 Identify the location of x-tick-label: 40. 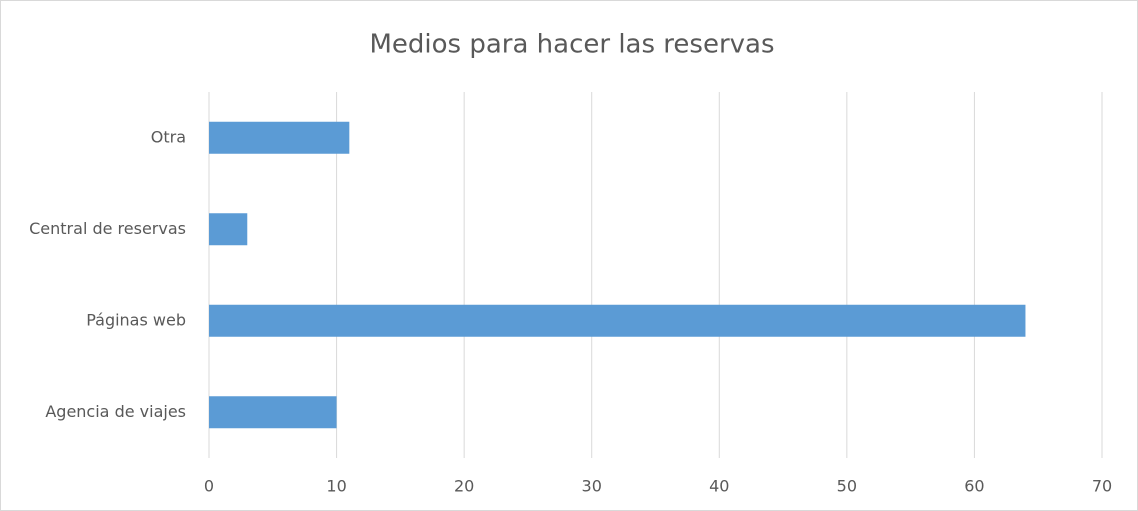
(719, 486).